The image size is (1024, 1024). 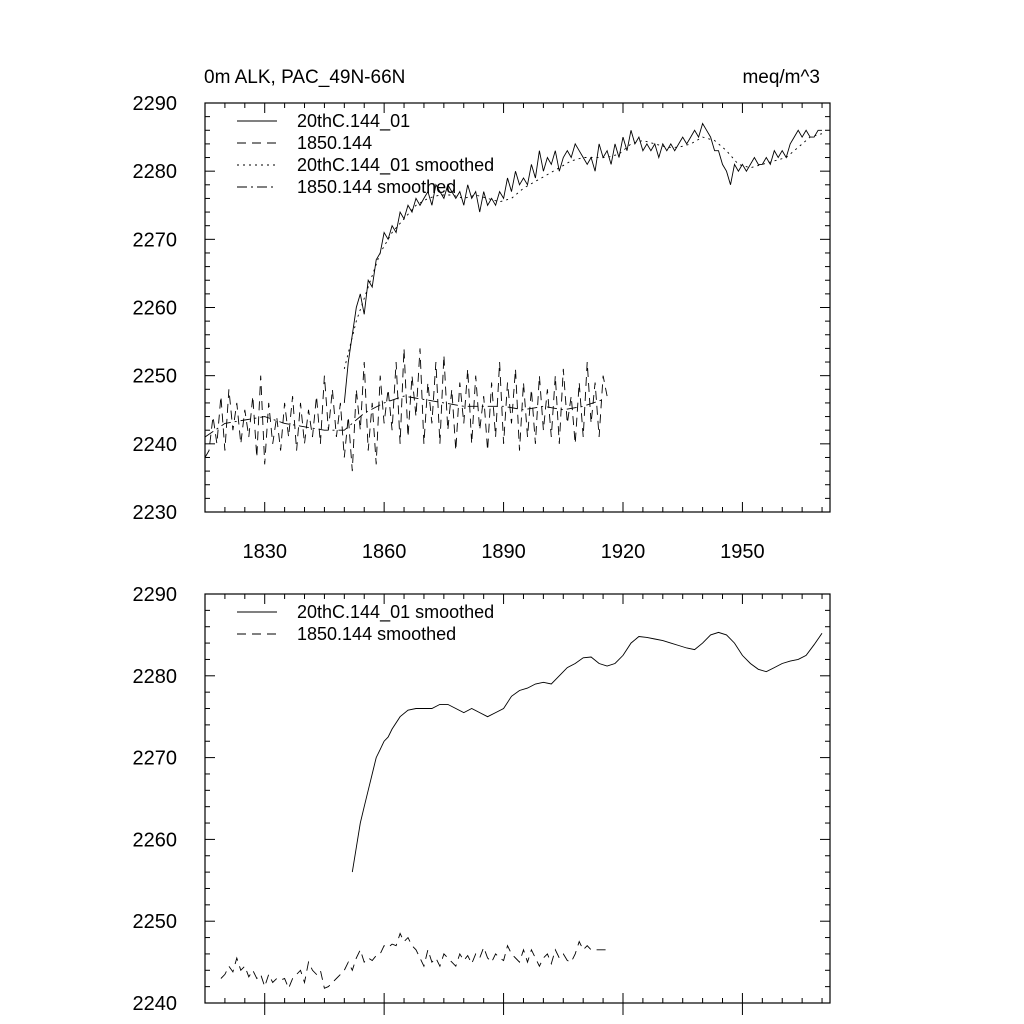 What do you see at coordinates (742, 552) in the screenshot?
I see `x-tick-label: 1950` at bounding box center [742, 552].